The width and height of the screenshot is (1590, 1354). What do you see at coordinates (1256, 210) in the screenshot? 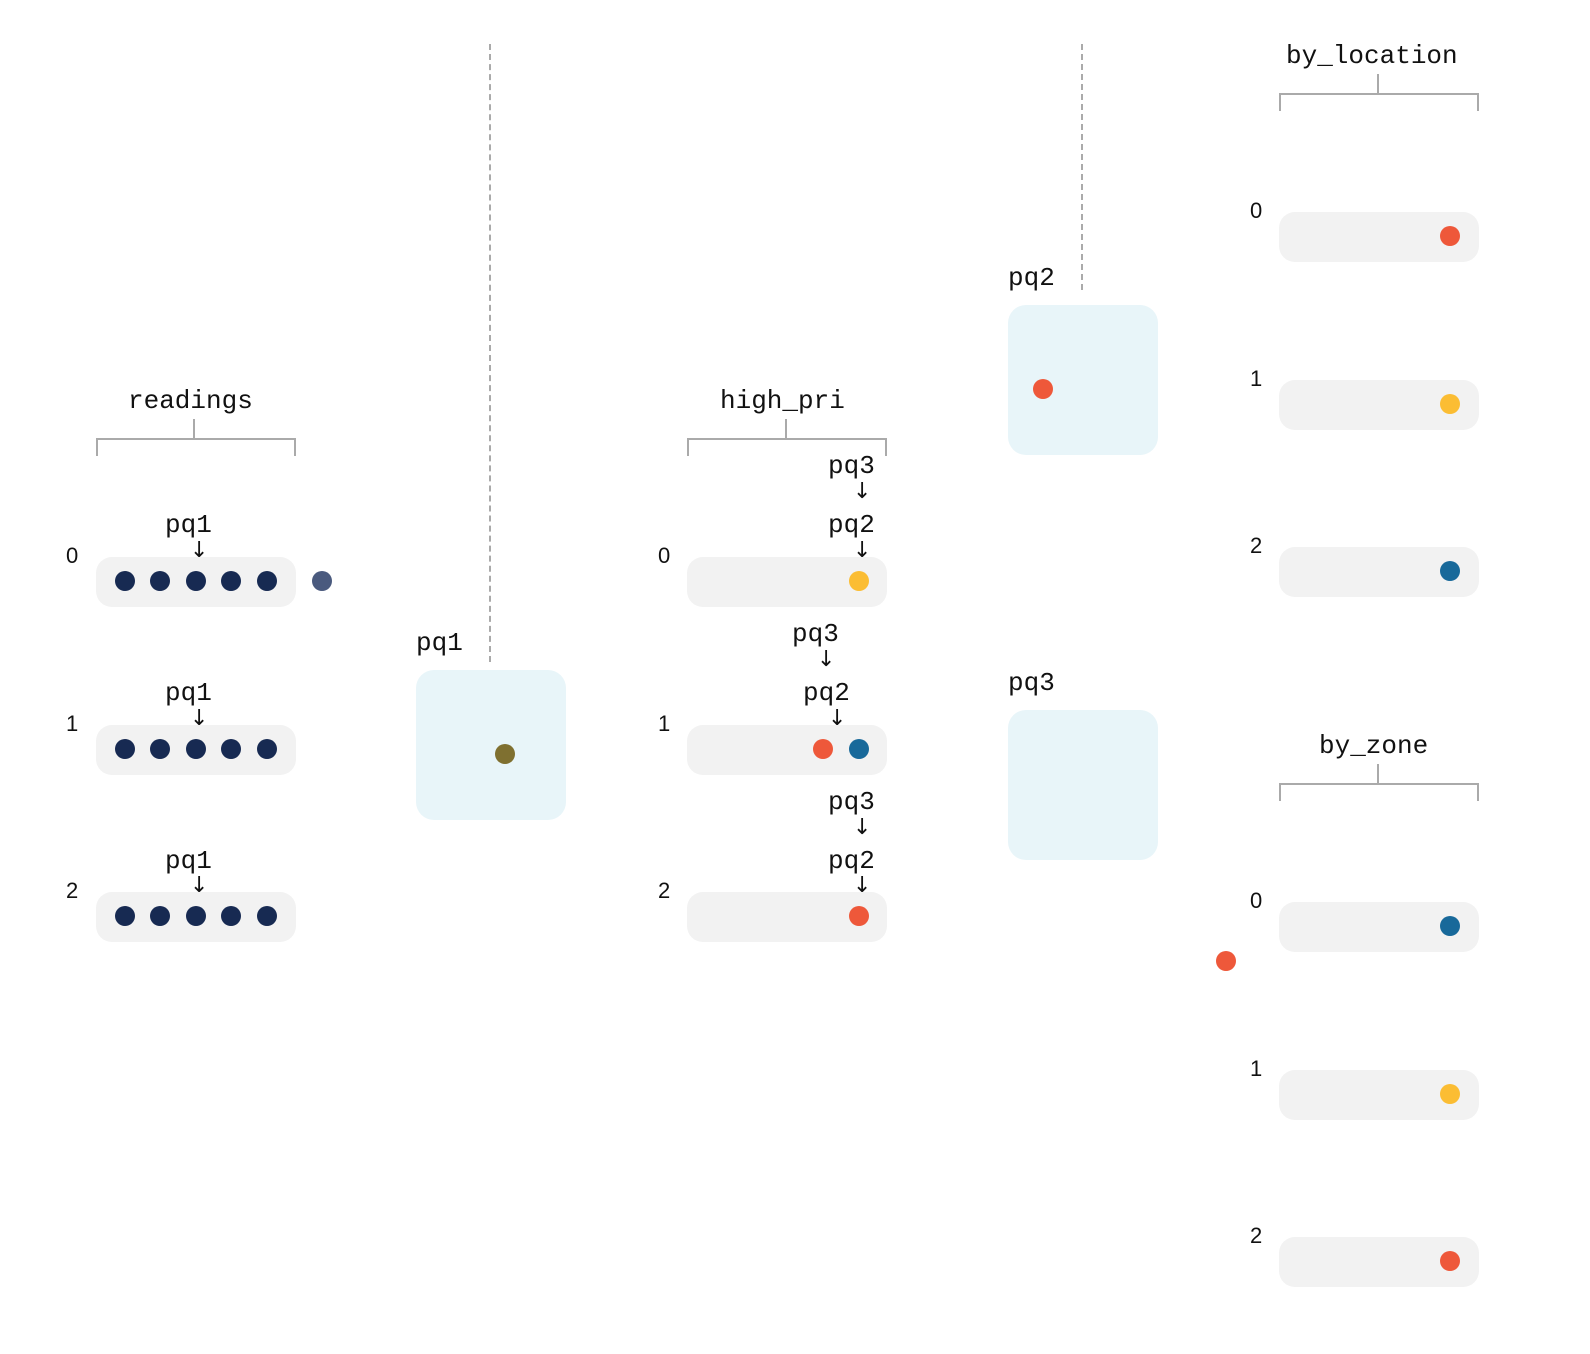
I see `by-location-index-0: 0` at bounding box center [1256, 210].